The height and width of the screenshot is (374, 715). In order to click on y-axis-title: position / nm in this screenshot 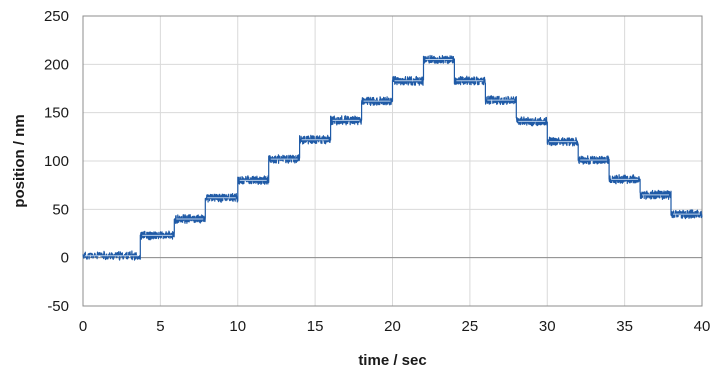, I will do `click(19, 160)`.